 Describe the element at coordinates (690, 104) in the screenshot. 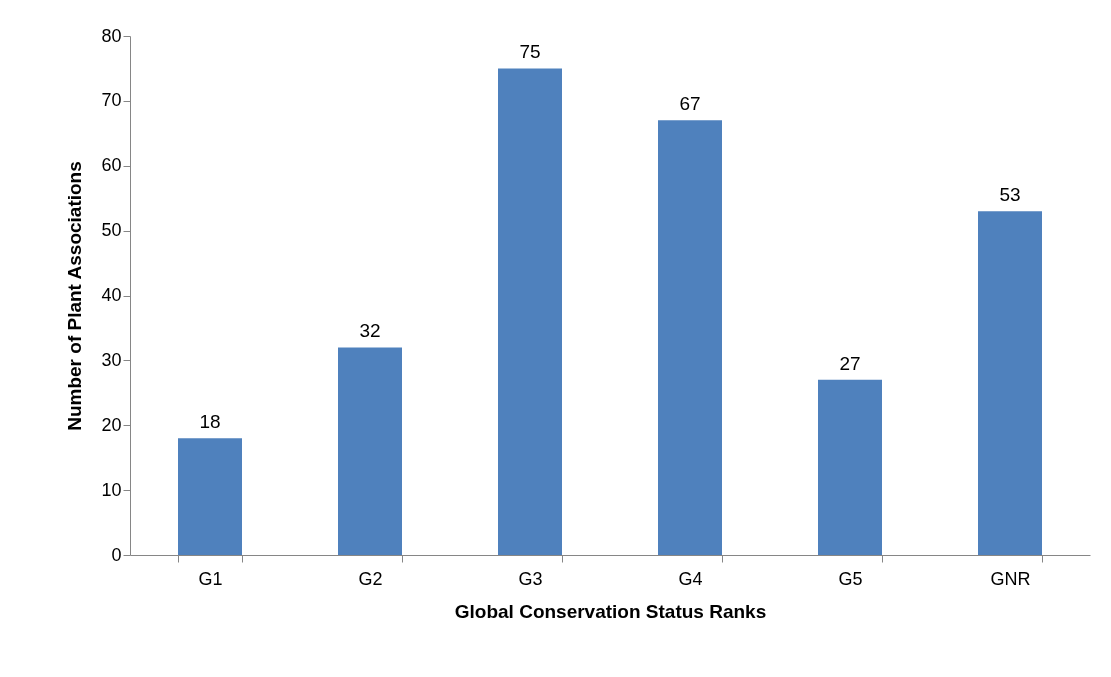

I see `data-label: 67` at that location.